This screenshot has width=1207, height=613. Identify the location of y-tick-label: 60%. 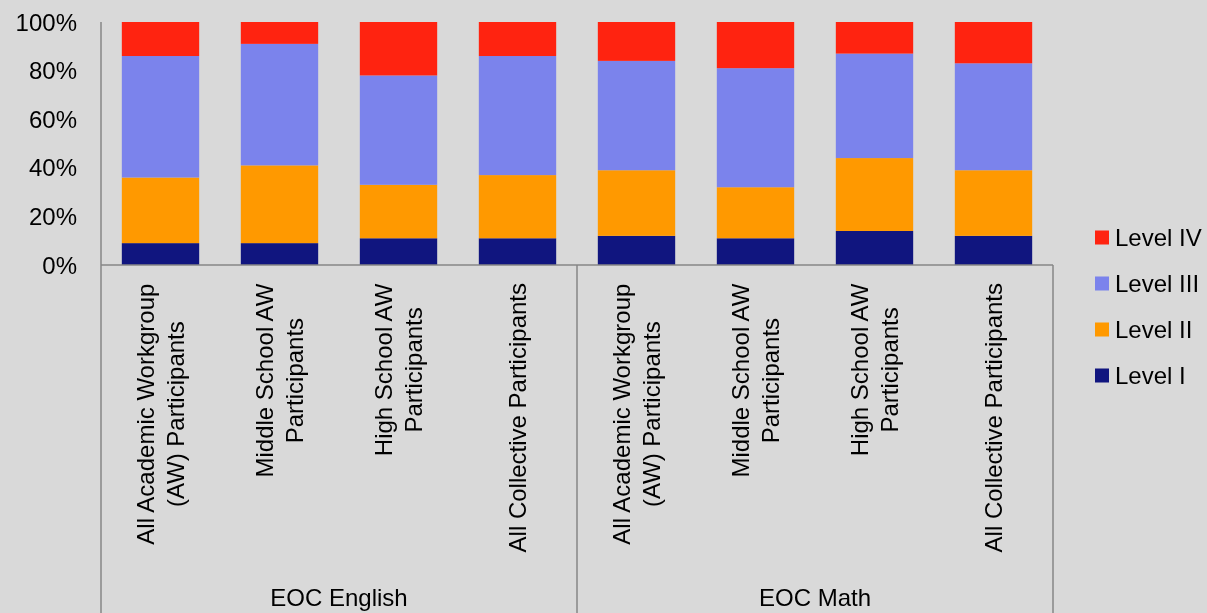
(52, 119).